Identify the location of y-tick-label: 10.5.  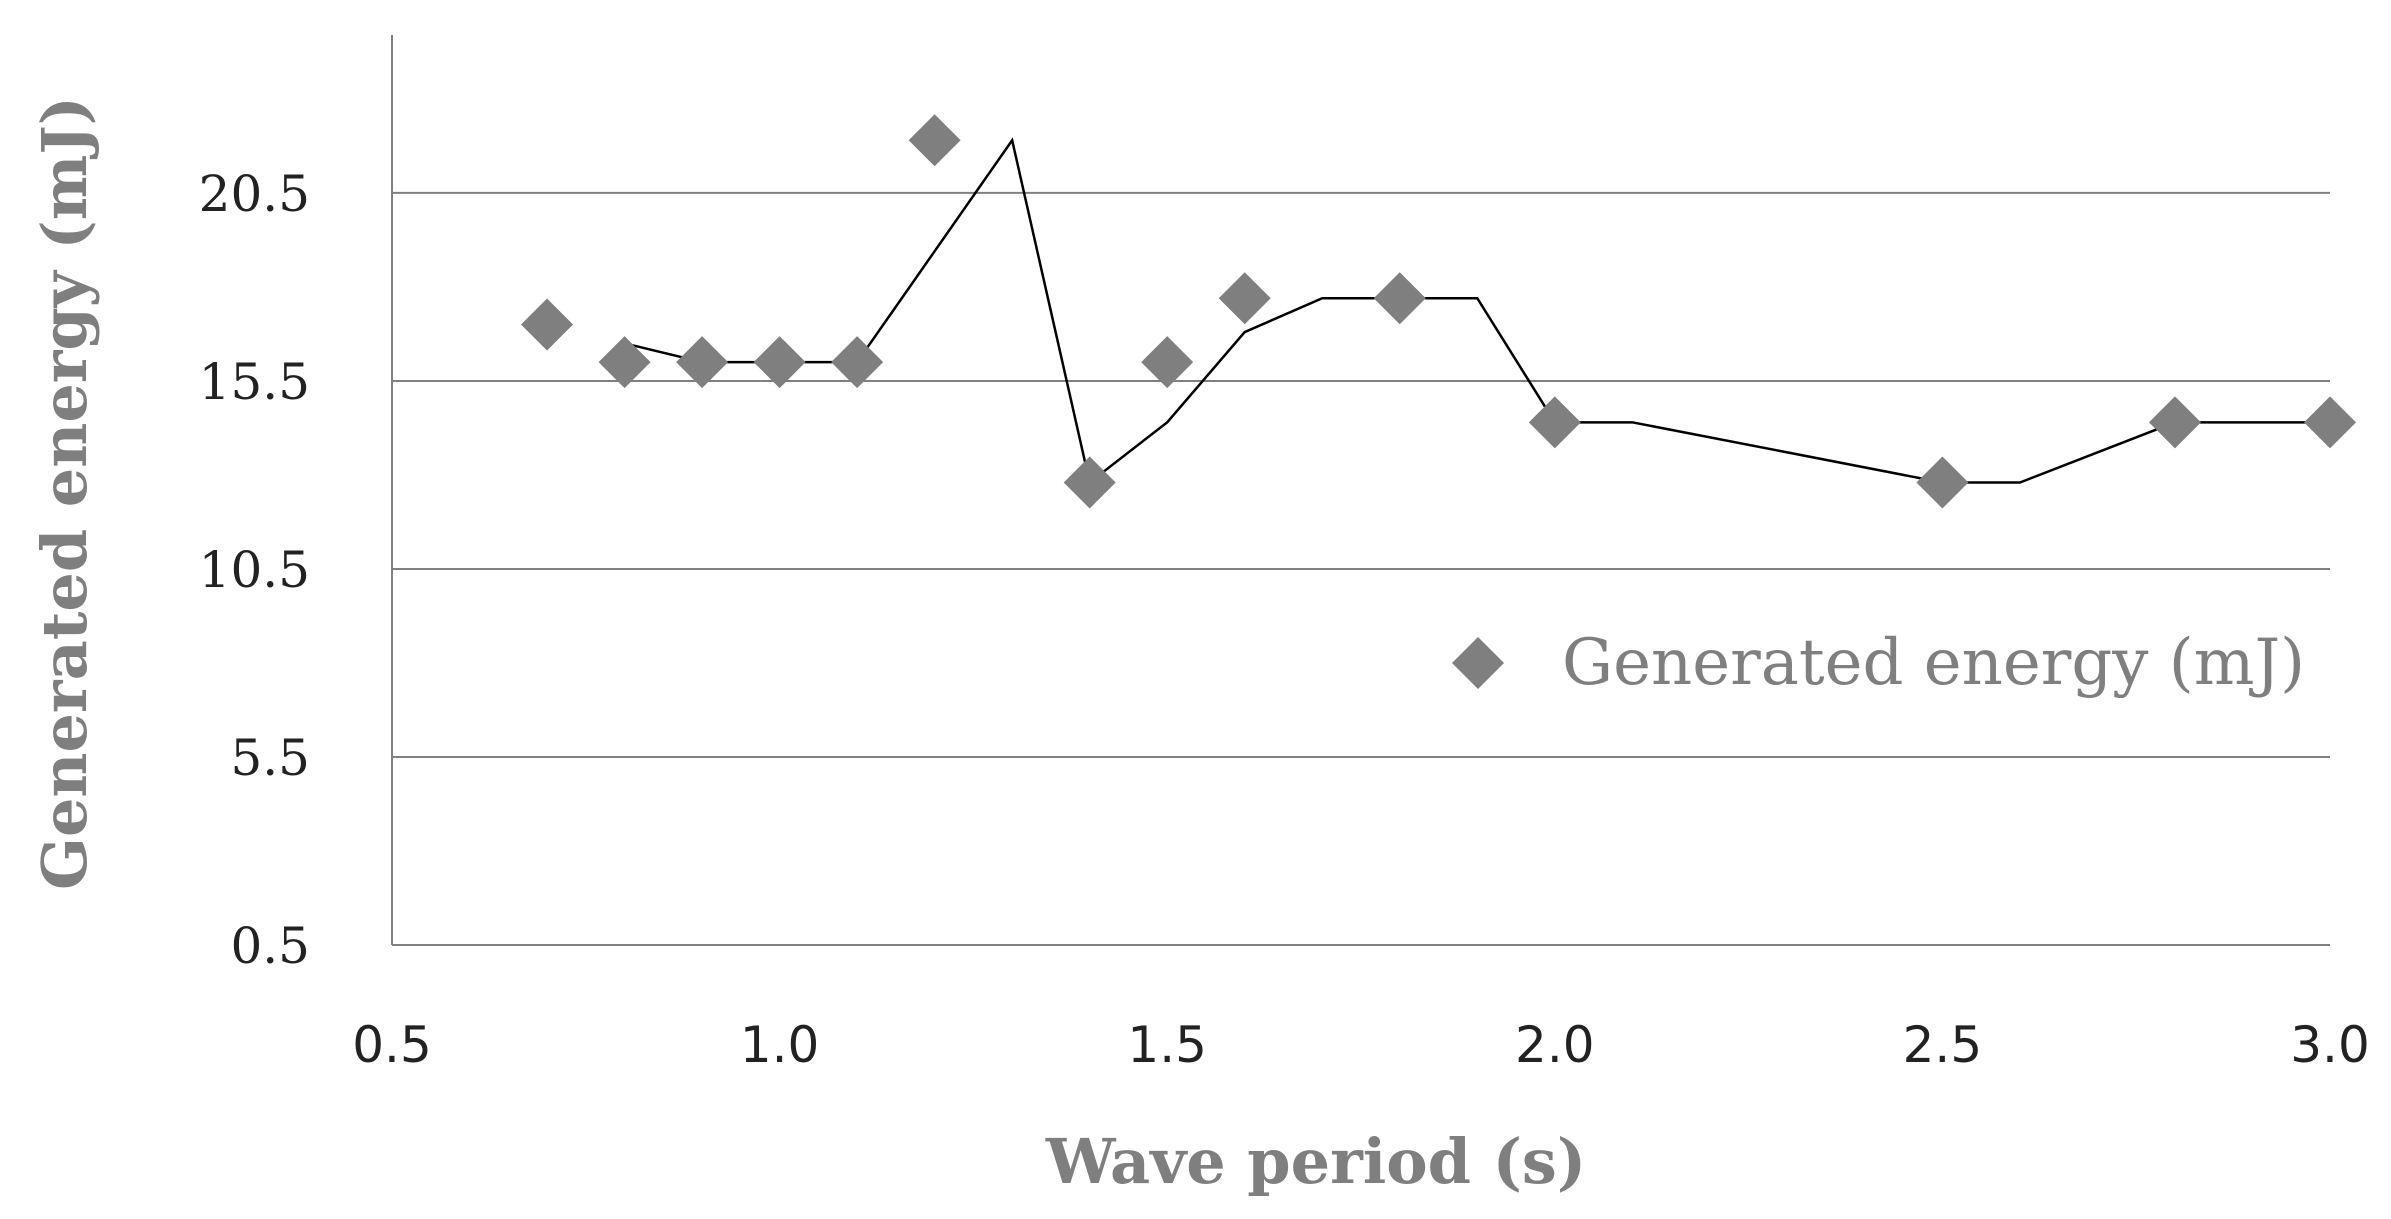
(254, 570).